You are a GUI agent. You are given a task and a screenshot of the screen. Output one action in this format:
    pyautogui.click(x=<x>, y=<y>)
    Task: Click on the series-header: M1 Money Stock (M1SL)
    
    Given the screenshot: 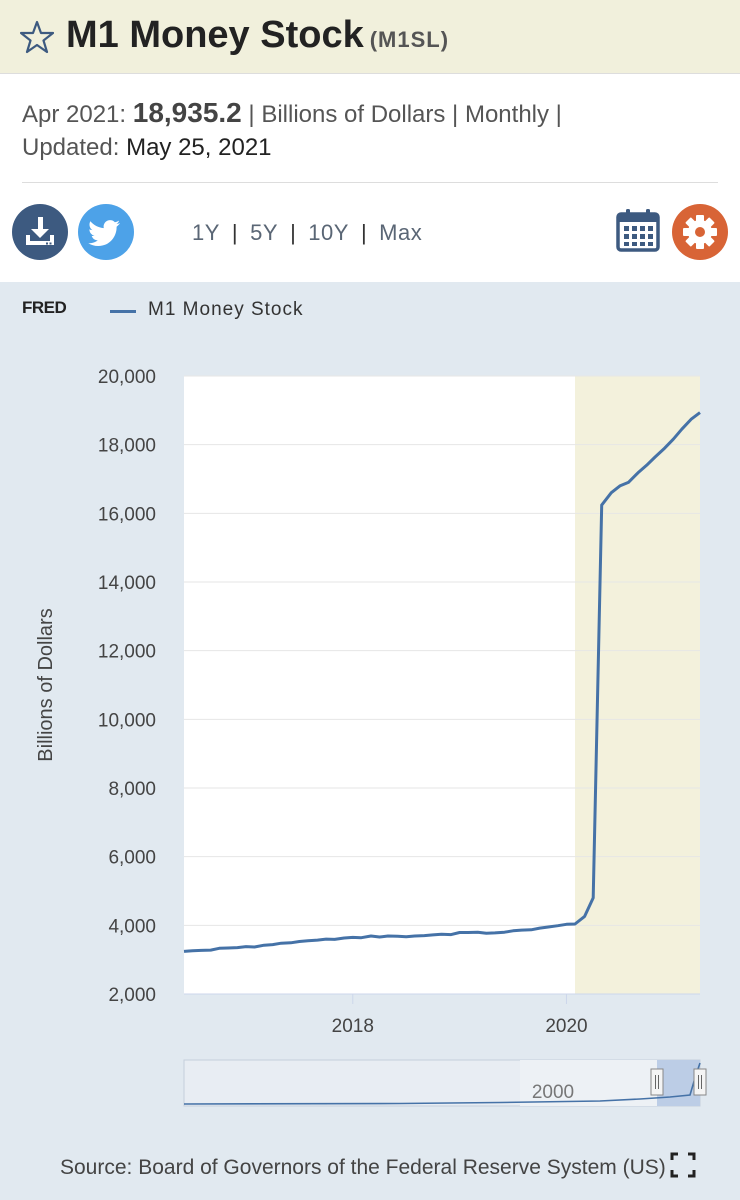 What is the action you would take?
    pyautogui.click(x=370, y=37)
    